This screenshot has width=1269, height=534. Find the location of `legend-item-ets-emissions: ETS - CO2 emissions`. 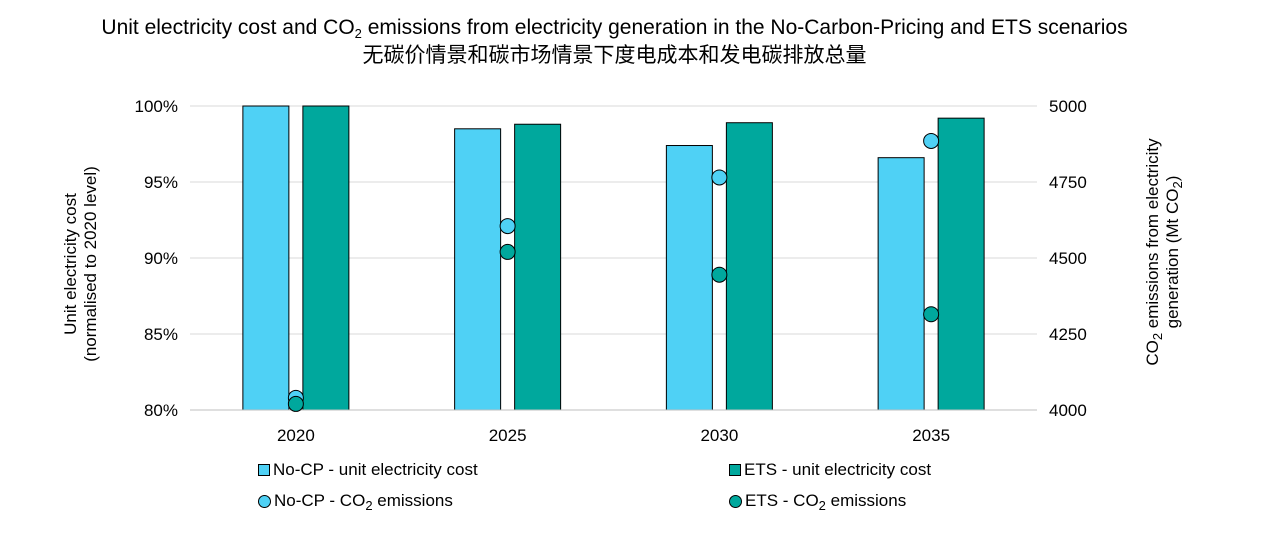

legend-item-ets-emissions: ETS - CO2 emissions is located at coordinates (818, 502).